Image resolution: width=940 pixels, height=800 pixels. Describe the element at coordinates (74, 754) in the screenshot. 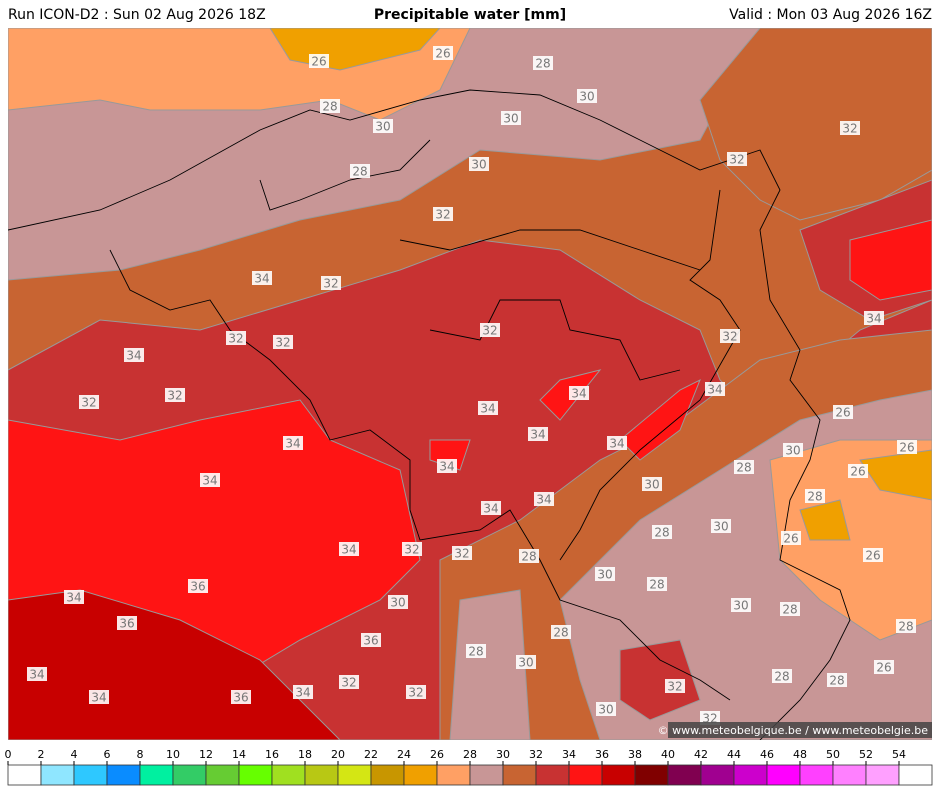

I see `colorbar-tick-label: 4` at that location.